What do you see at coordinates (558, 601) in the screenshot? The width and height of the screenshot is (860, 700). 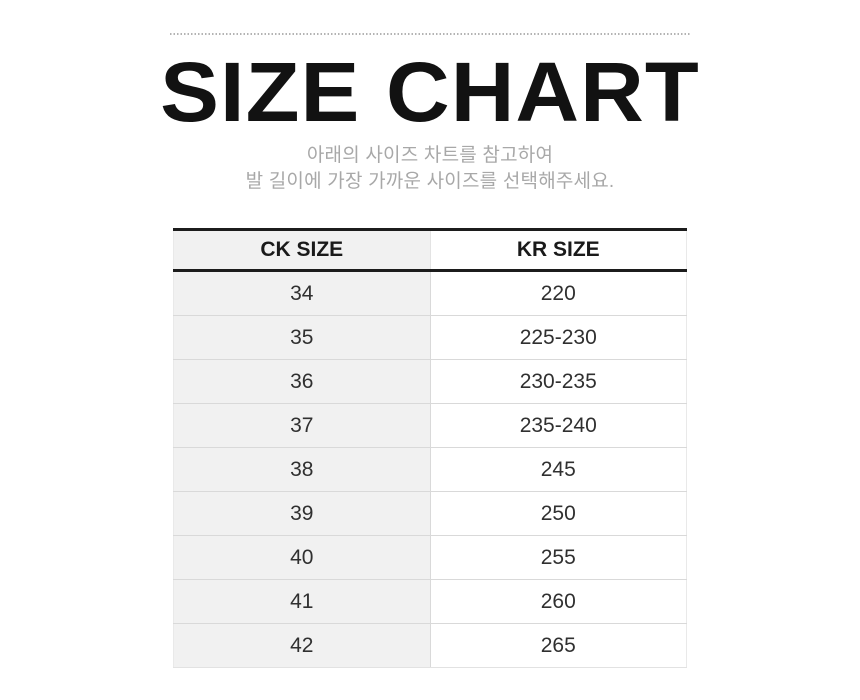 I see `cell-kr-size: 260` at bounding box center [558, 601].